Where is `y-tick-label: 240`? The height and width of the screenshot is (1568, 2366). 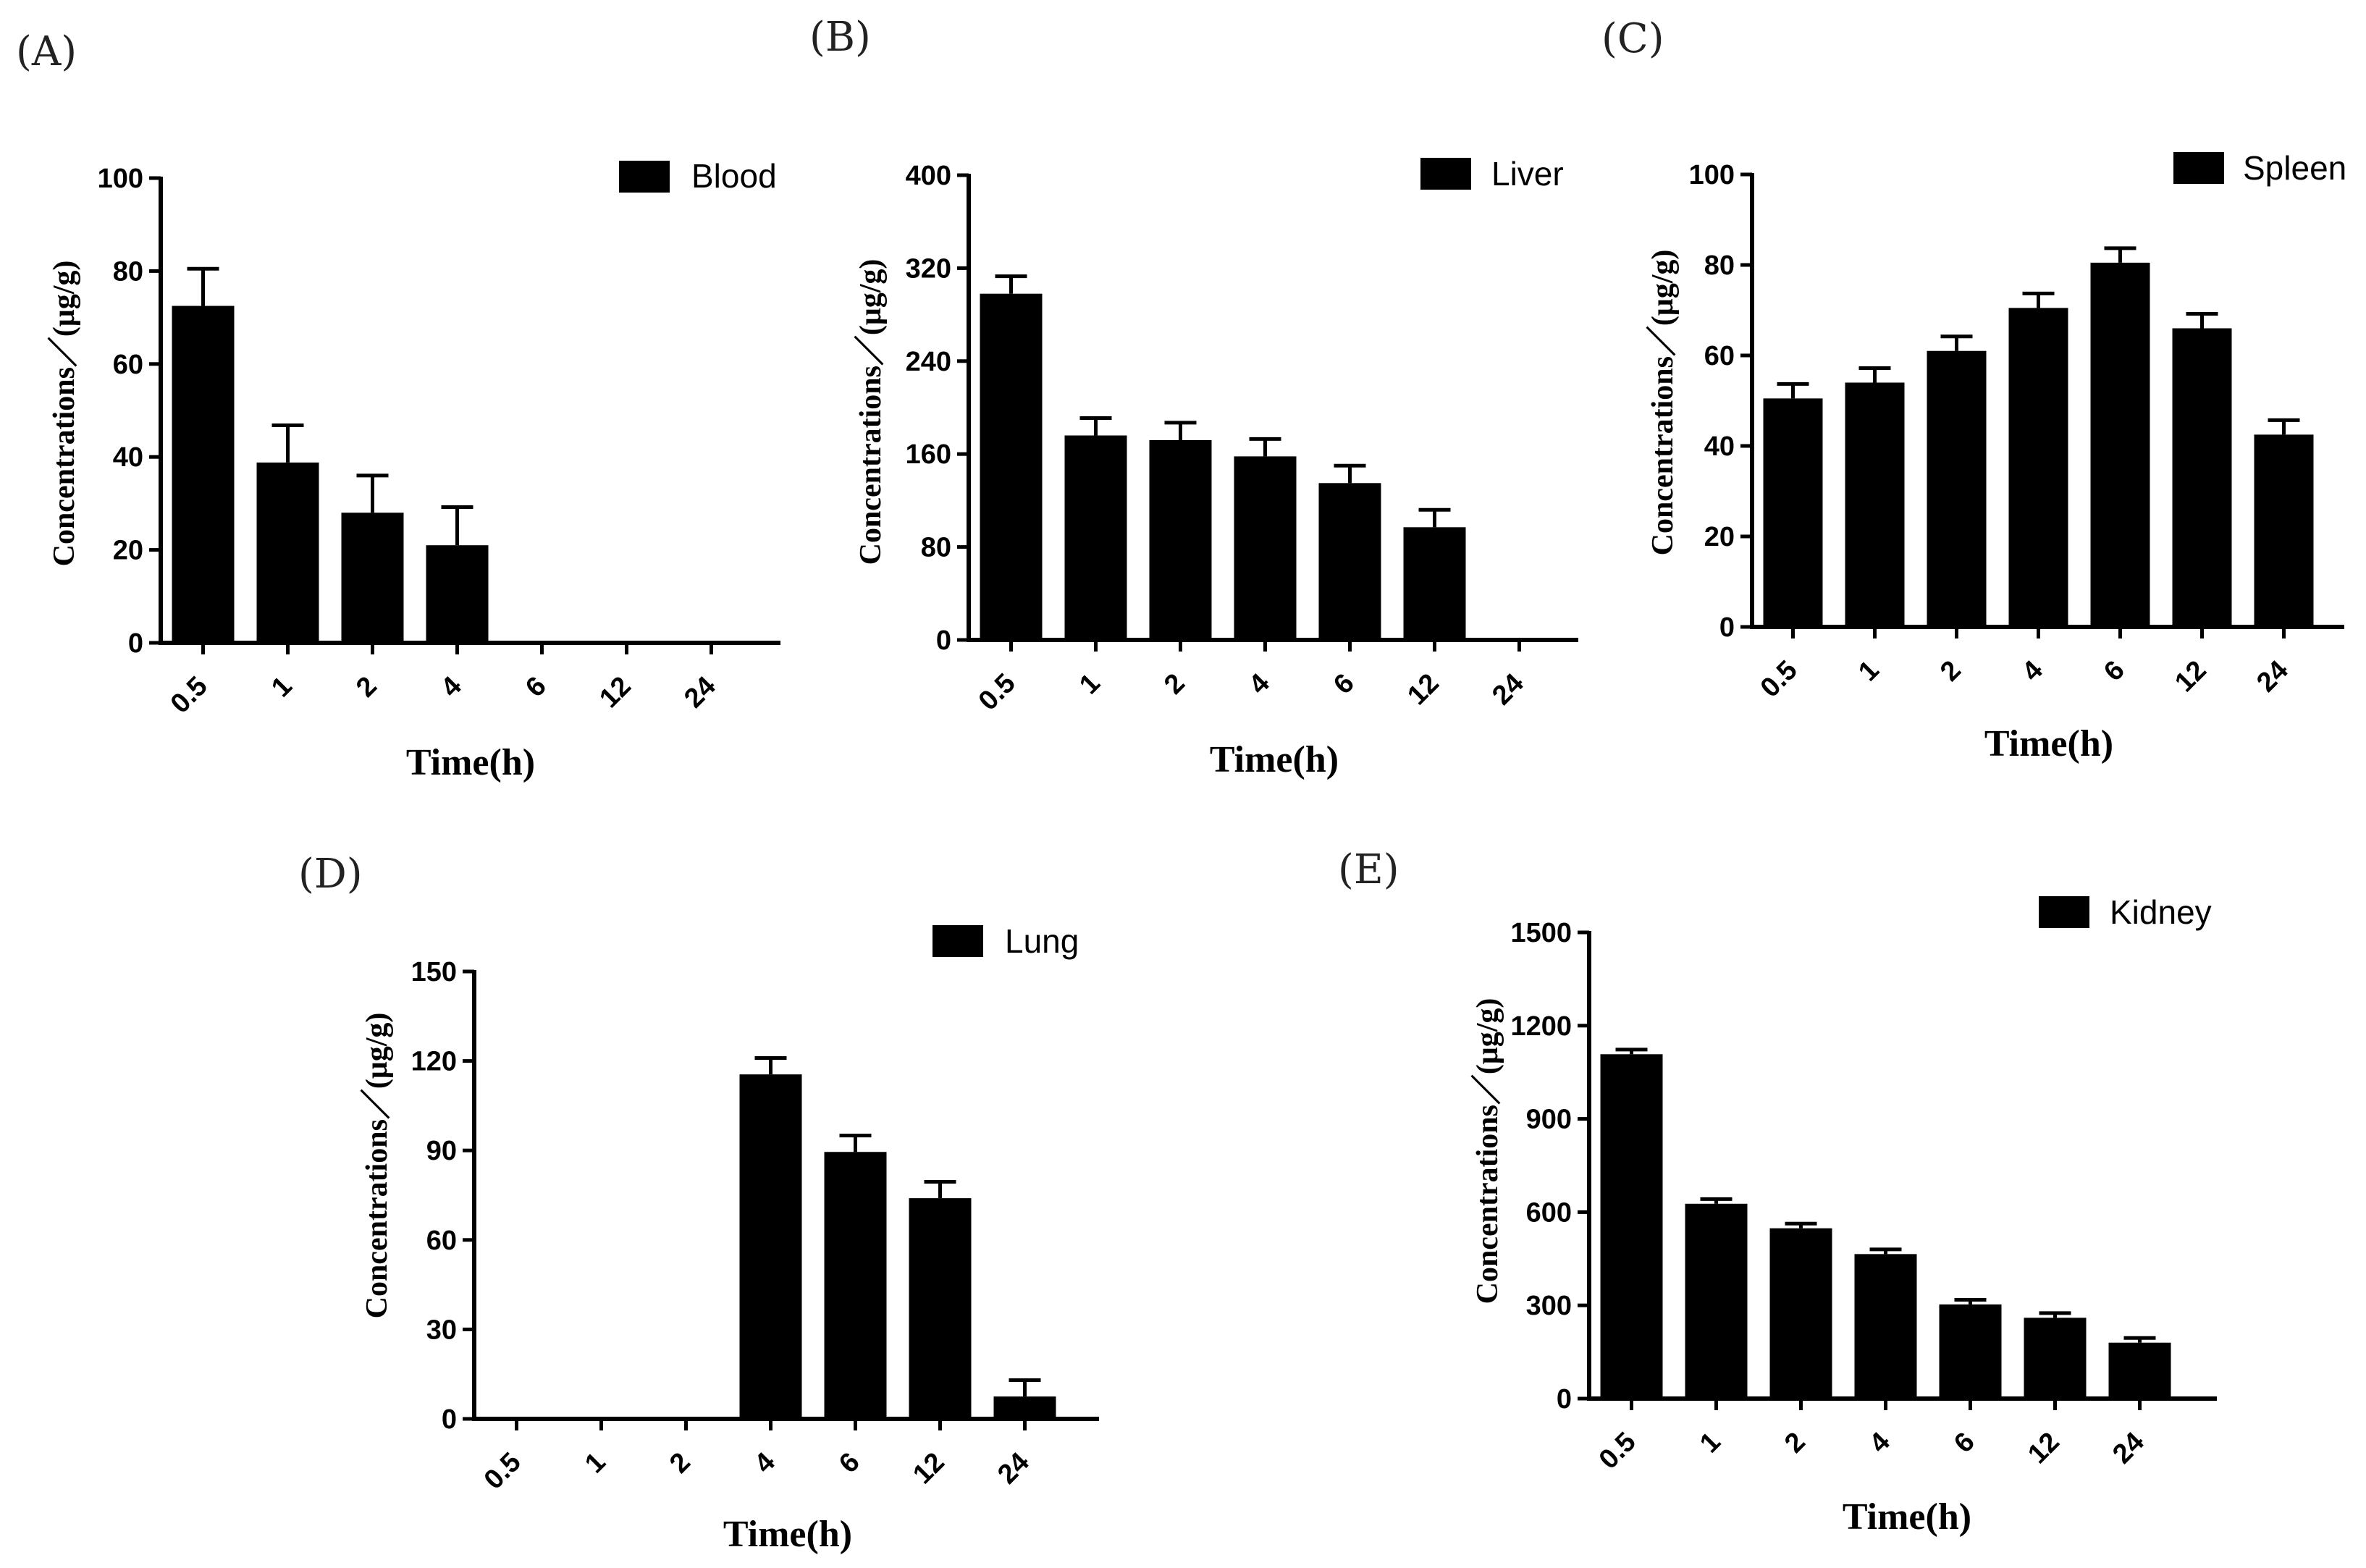 y-tick-label: 240 is located at coordinates (928, 362).